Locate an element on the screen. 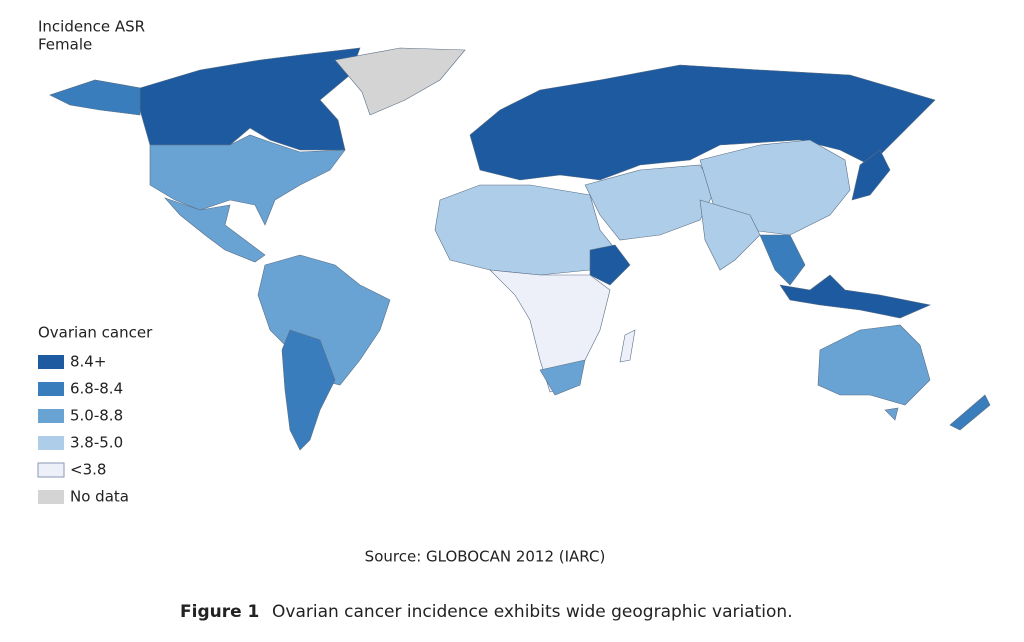 The image size is (1024, 642). legend: 8.4+ 6.8-8.4 5.0-8.8 3.8-5.0 <3.8 No data is located at coordinates (83, 429).